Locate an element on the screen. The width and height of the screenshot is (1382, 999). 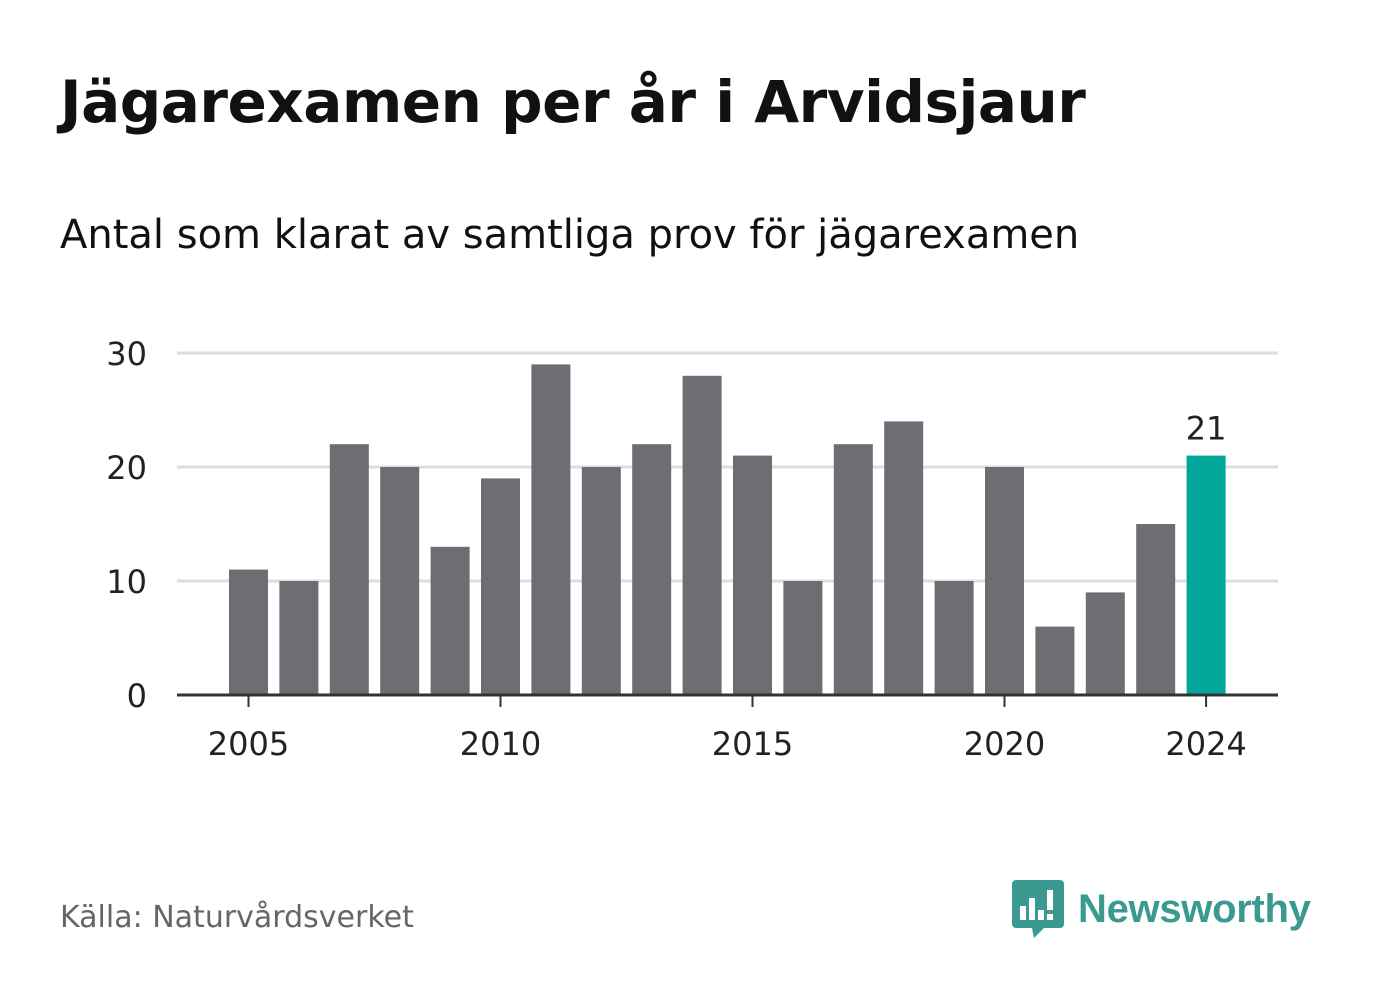
bar-2015 is located at coordinates (752, 575).